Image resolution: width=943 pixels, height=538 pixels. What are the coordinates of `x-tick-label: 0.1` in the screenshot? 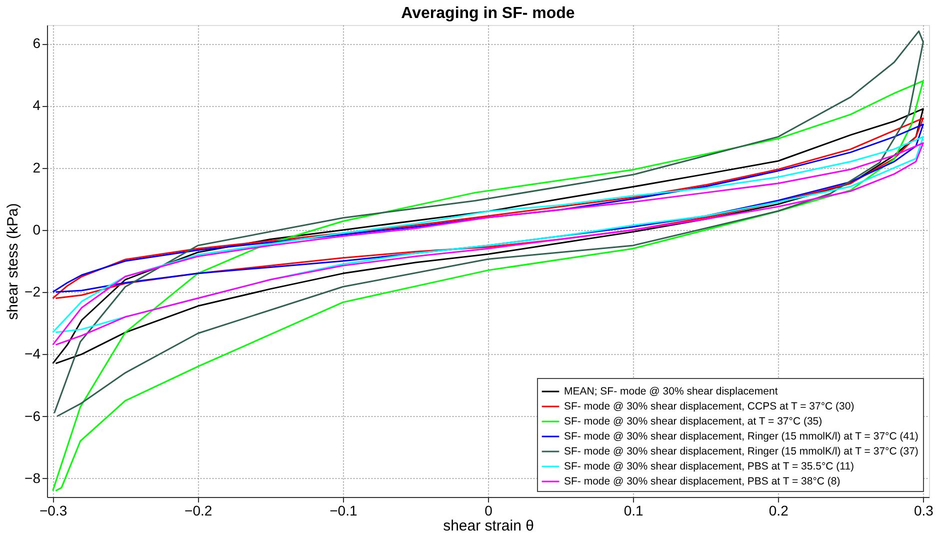 It's located at (634, 510).